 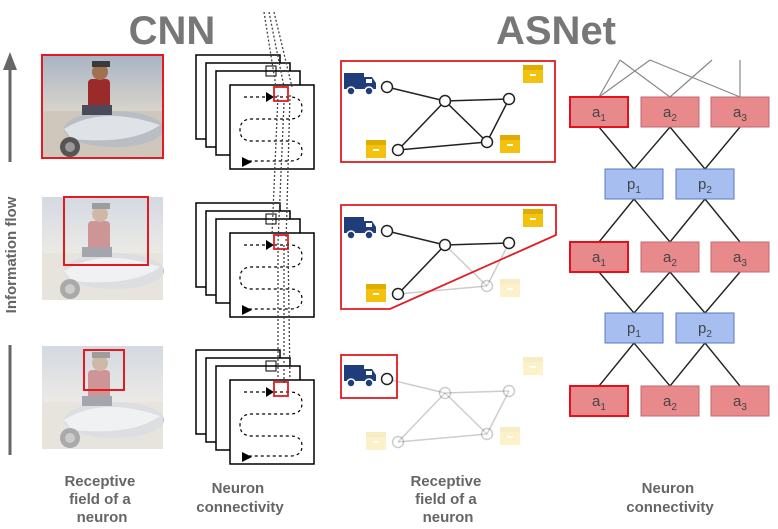 I want to click on receptive-window, so click(x=106, y=231).